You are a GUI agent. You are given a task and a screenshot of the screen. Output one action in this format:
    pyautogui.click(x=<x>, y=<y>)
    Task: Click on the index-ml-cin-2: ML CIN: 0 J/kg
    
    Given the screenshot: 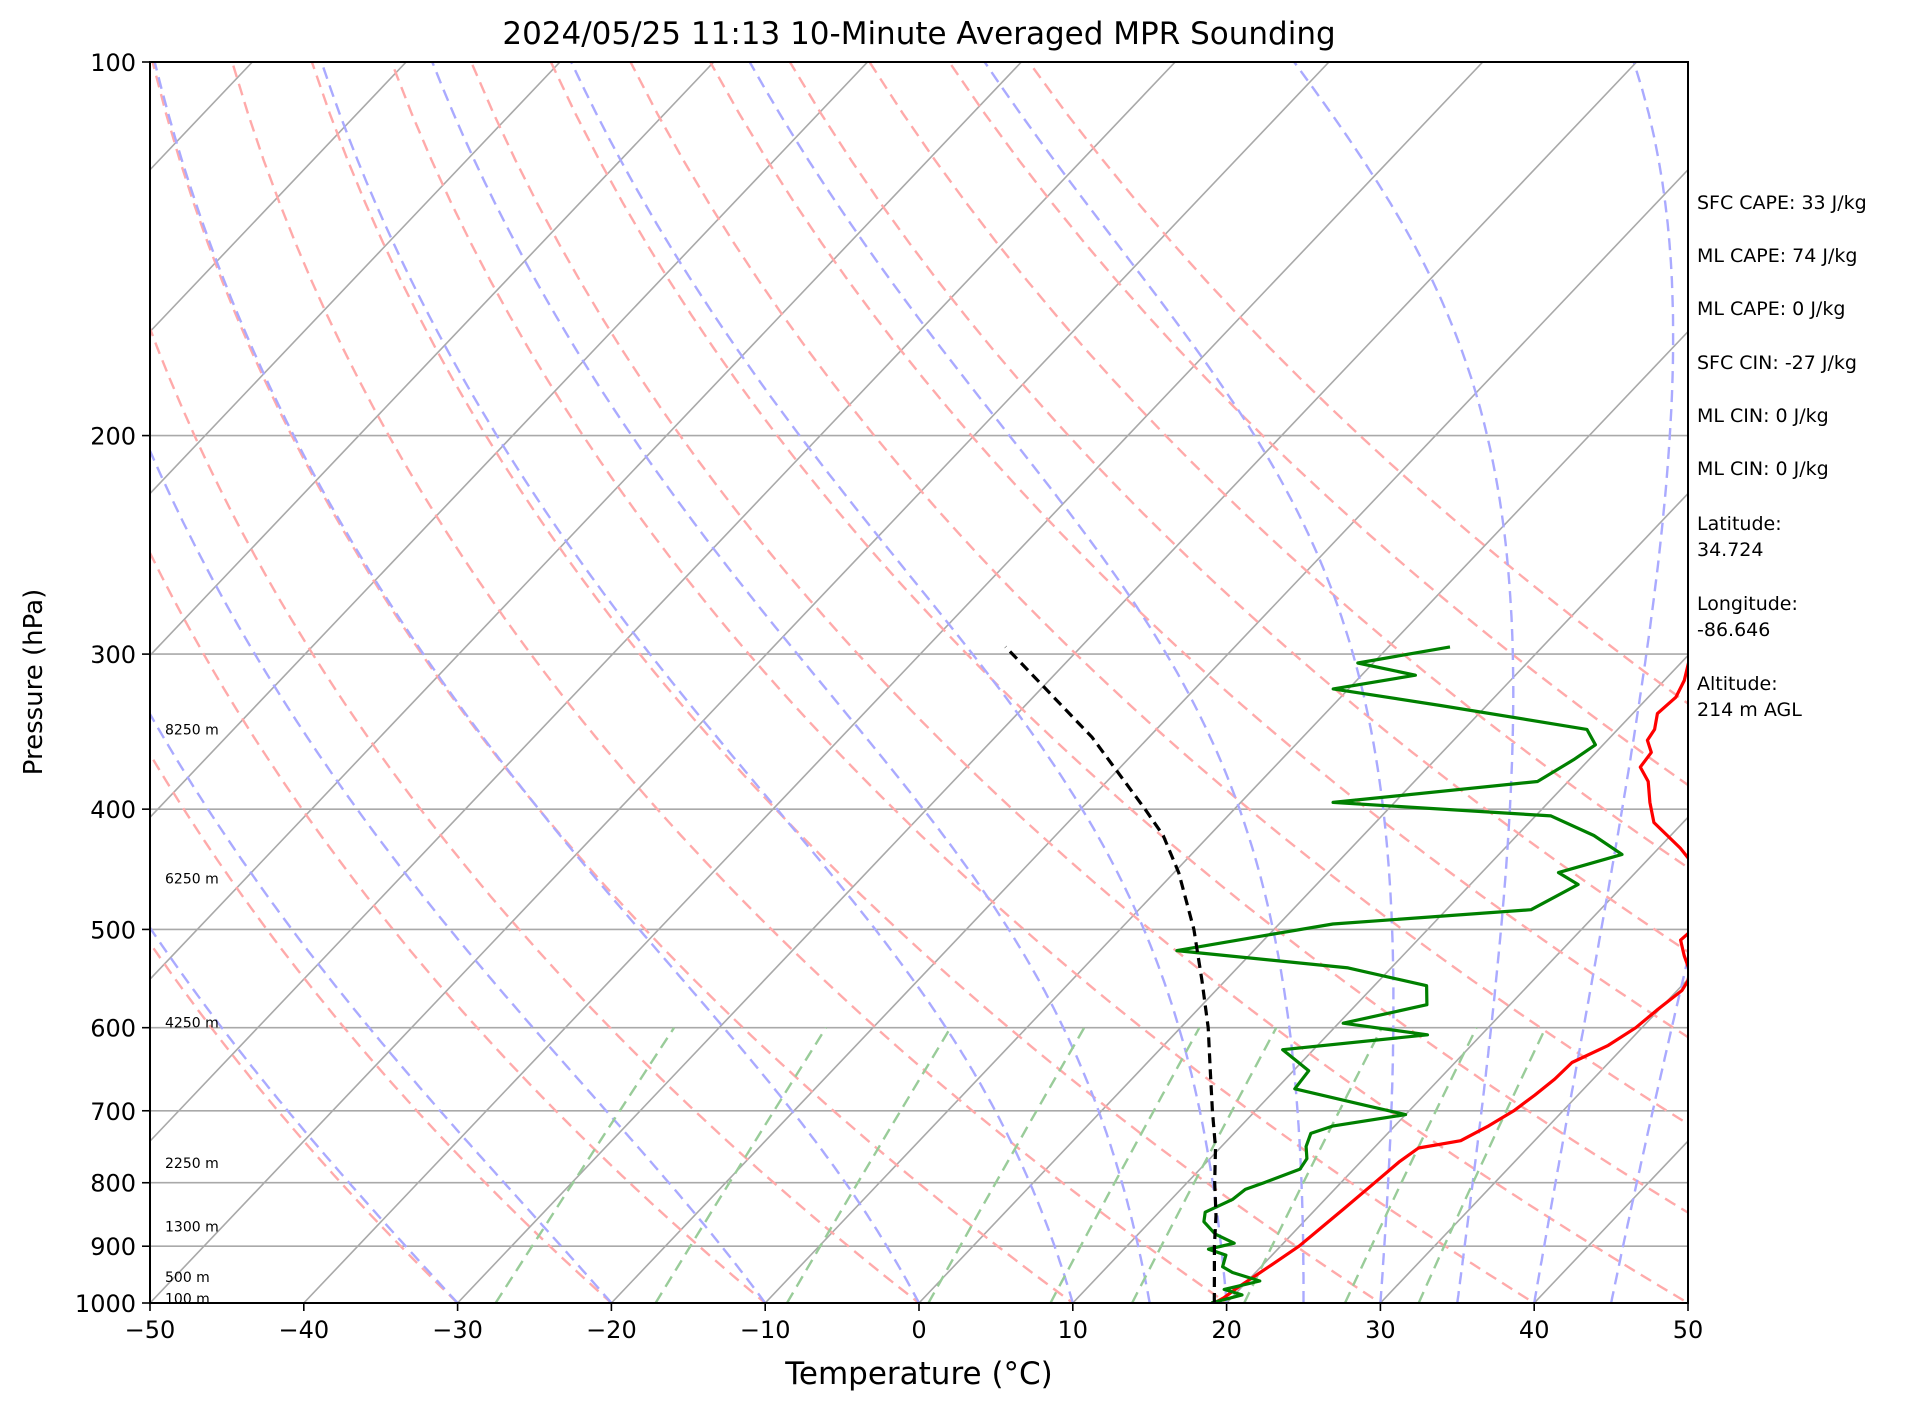 What is the action you would take?
    pyautogui.click(x=1763, y=469)
    